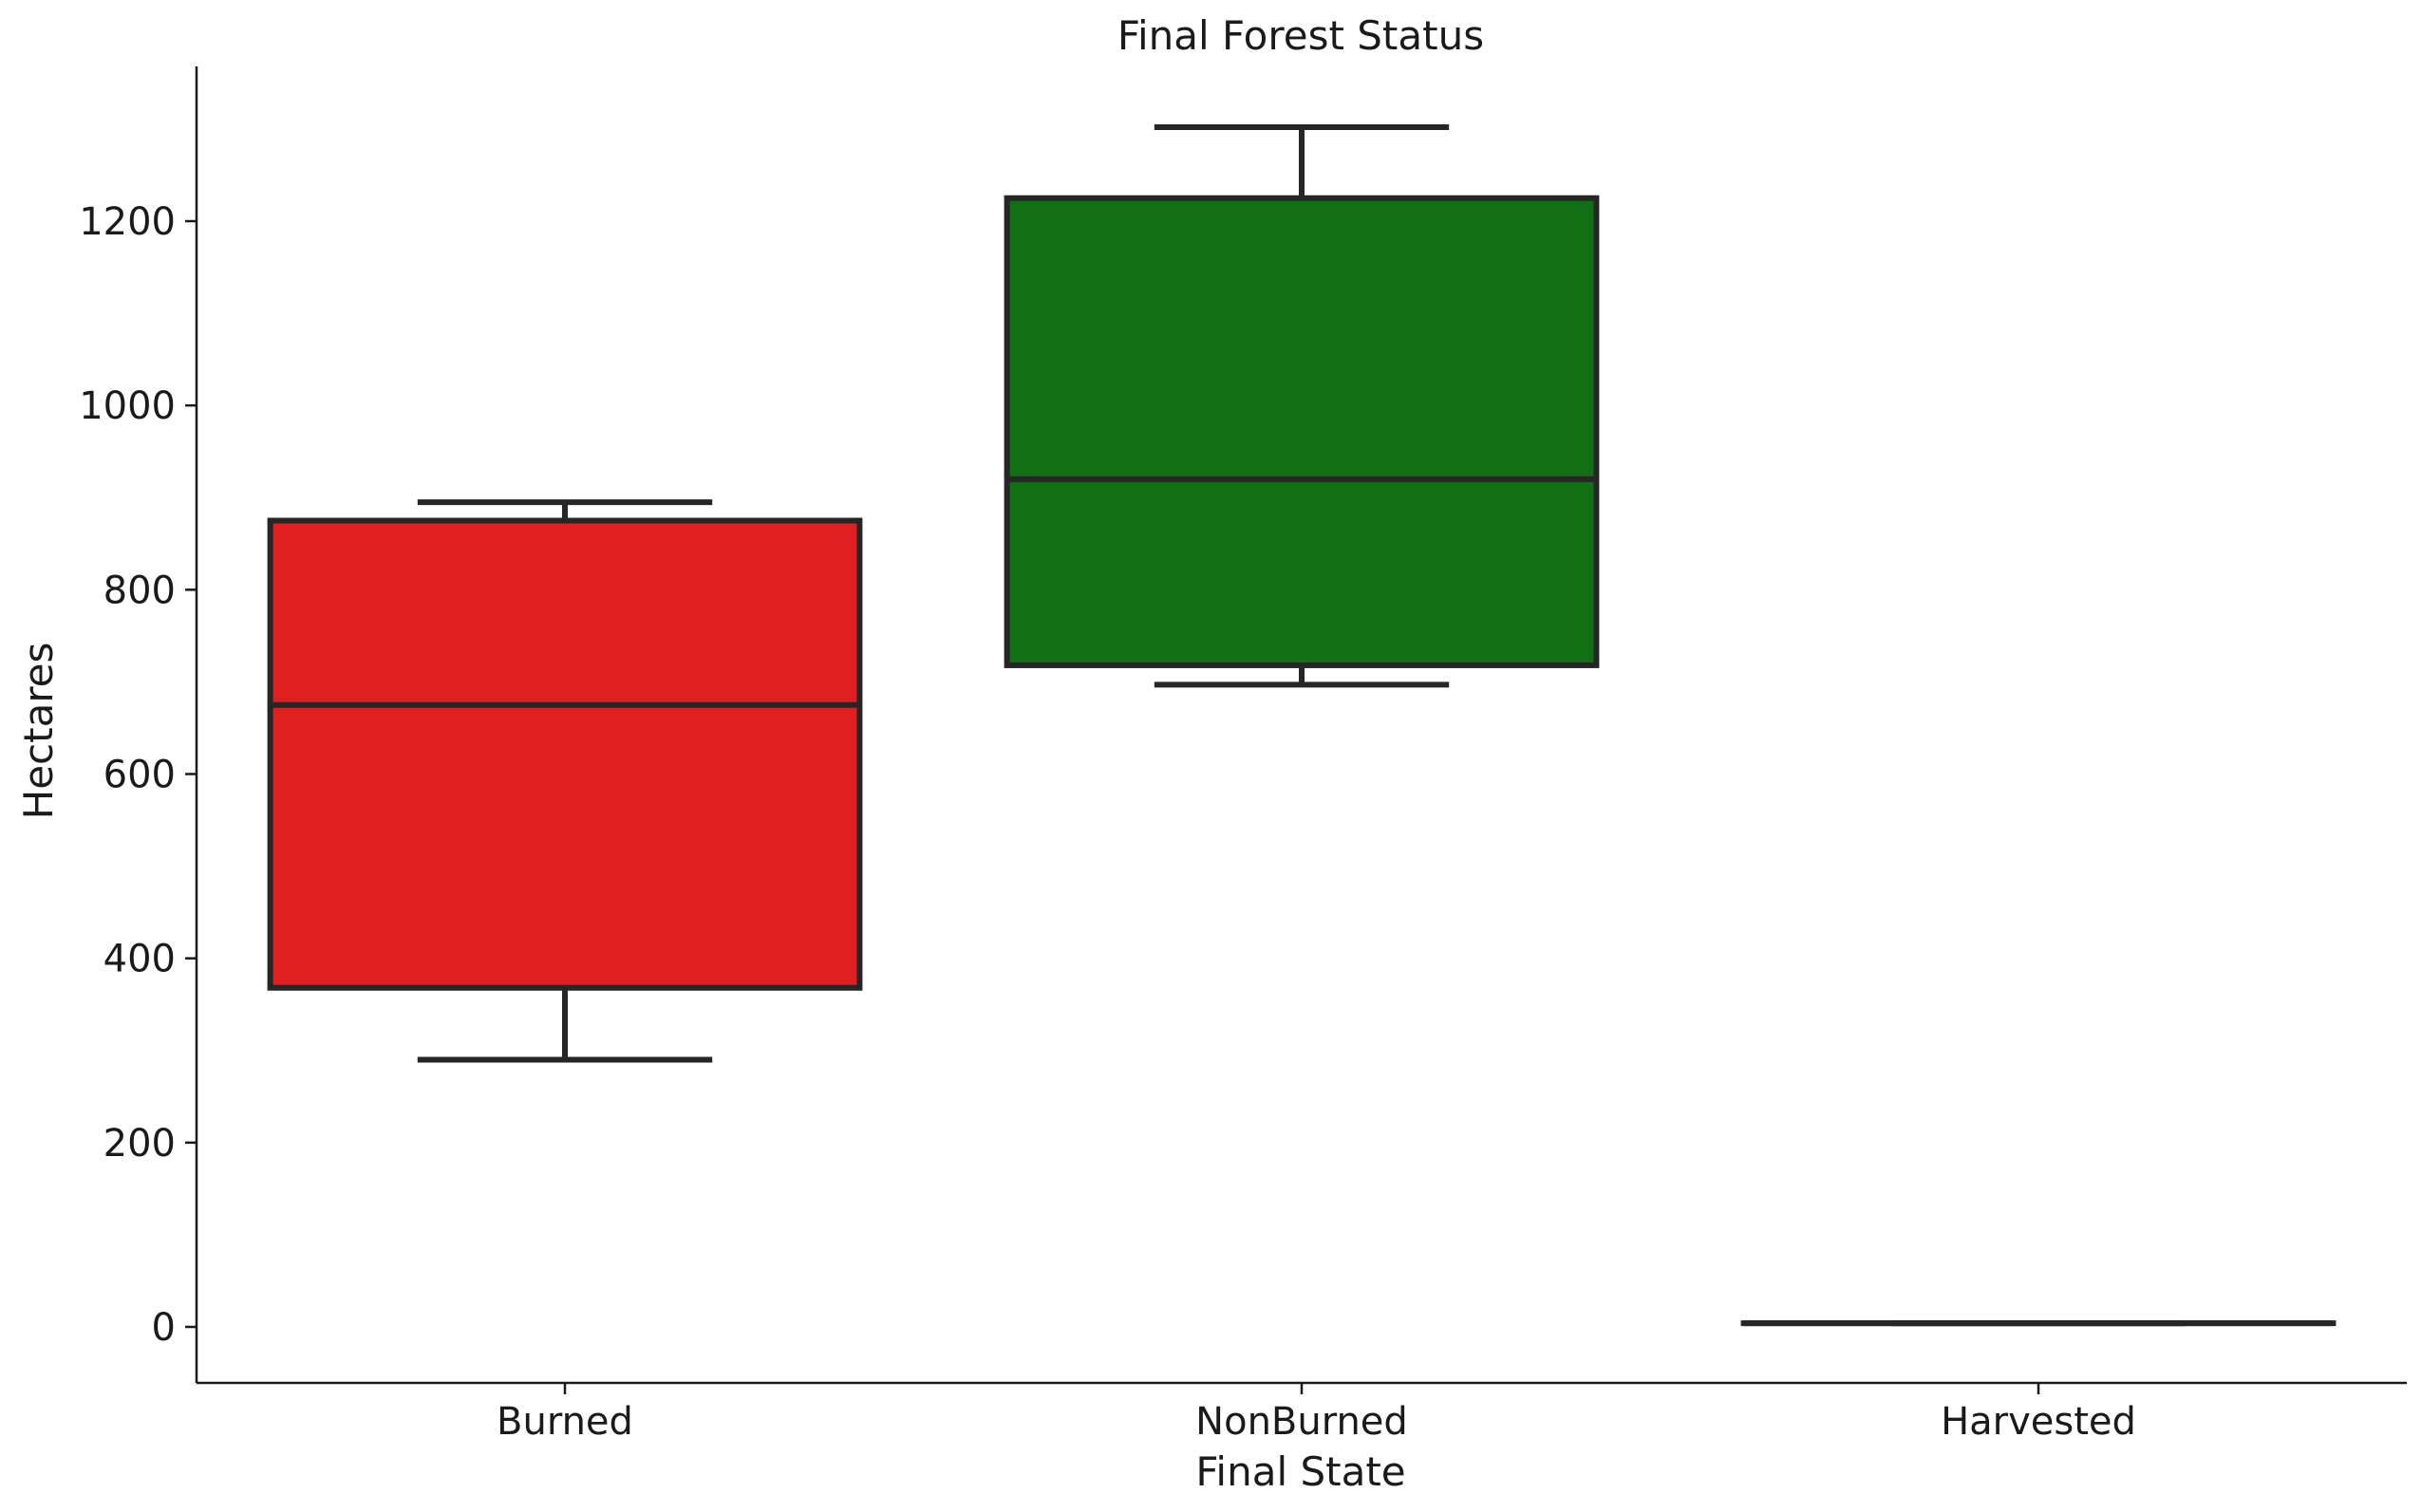 This screenshot has height=1512, width=2422. I want to click on y-tick-label: 400, so click(139, 960).